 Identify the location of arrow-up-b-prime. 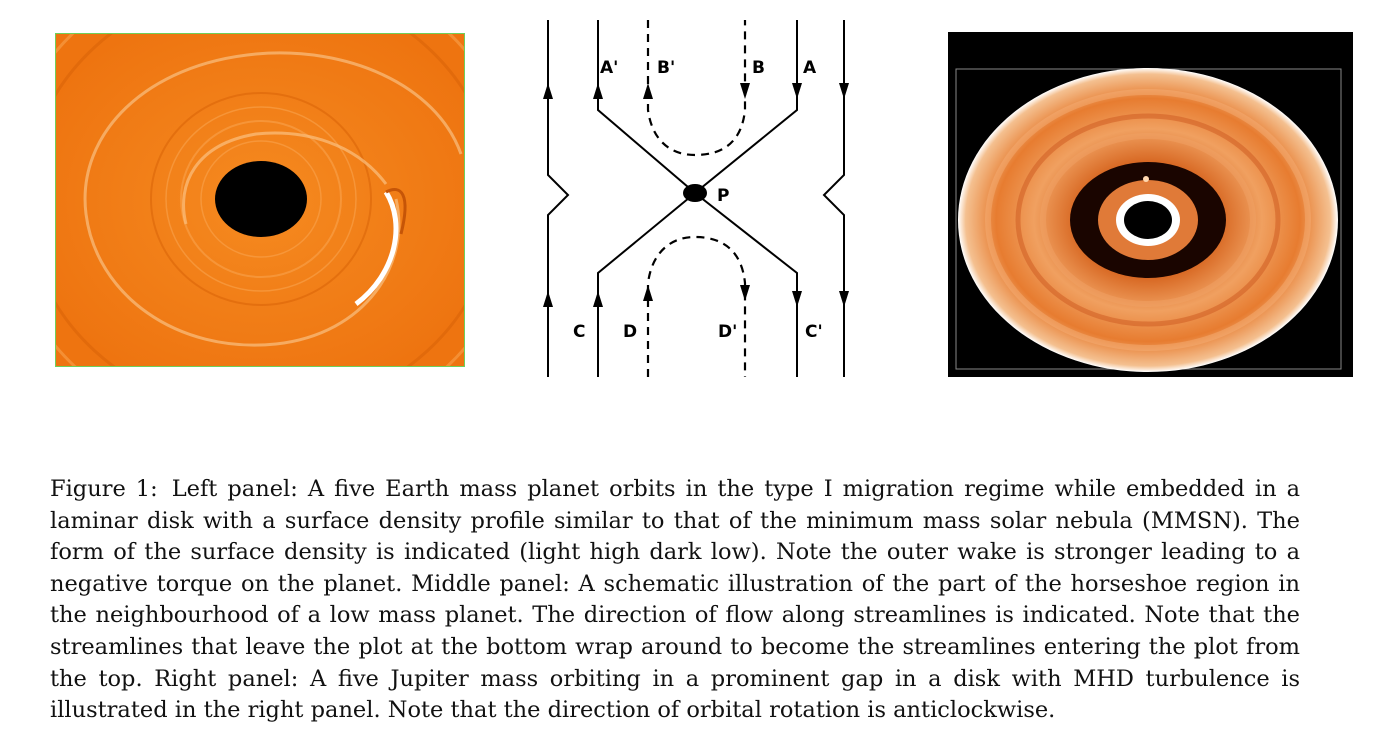
(648, 91).